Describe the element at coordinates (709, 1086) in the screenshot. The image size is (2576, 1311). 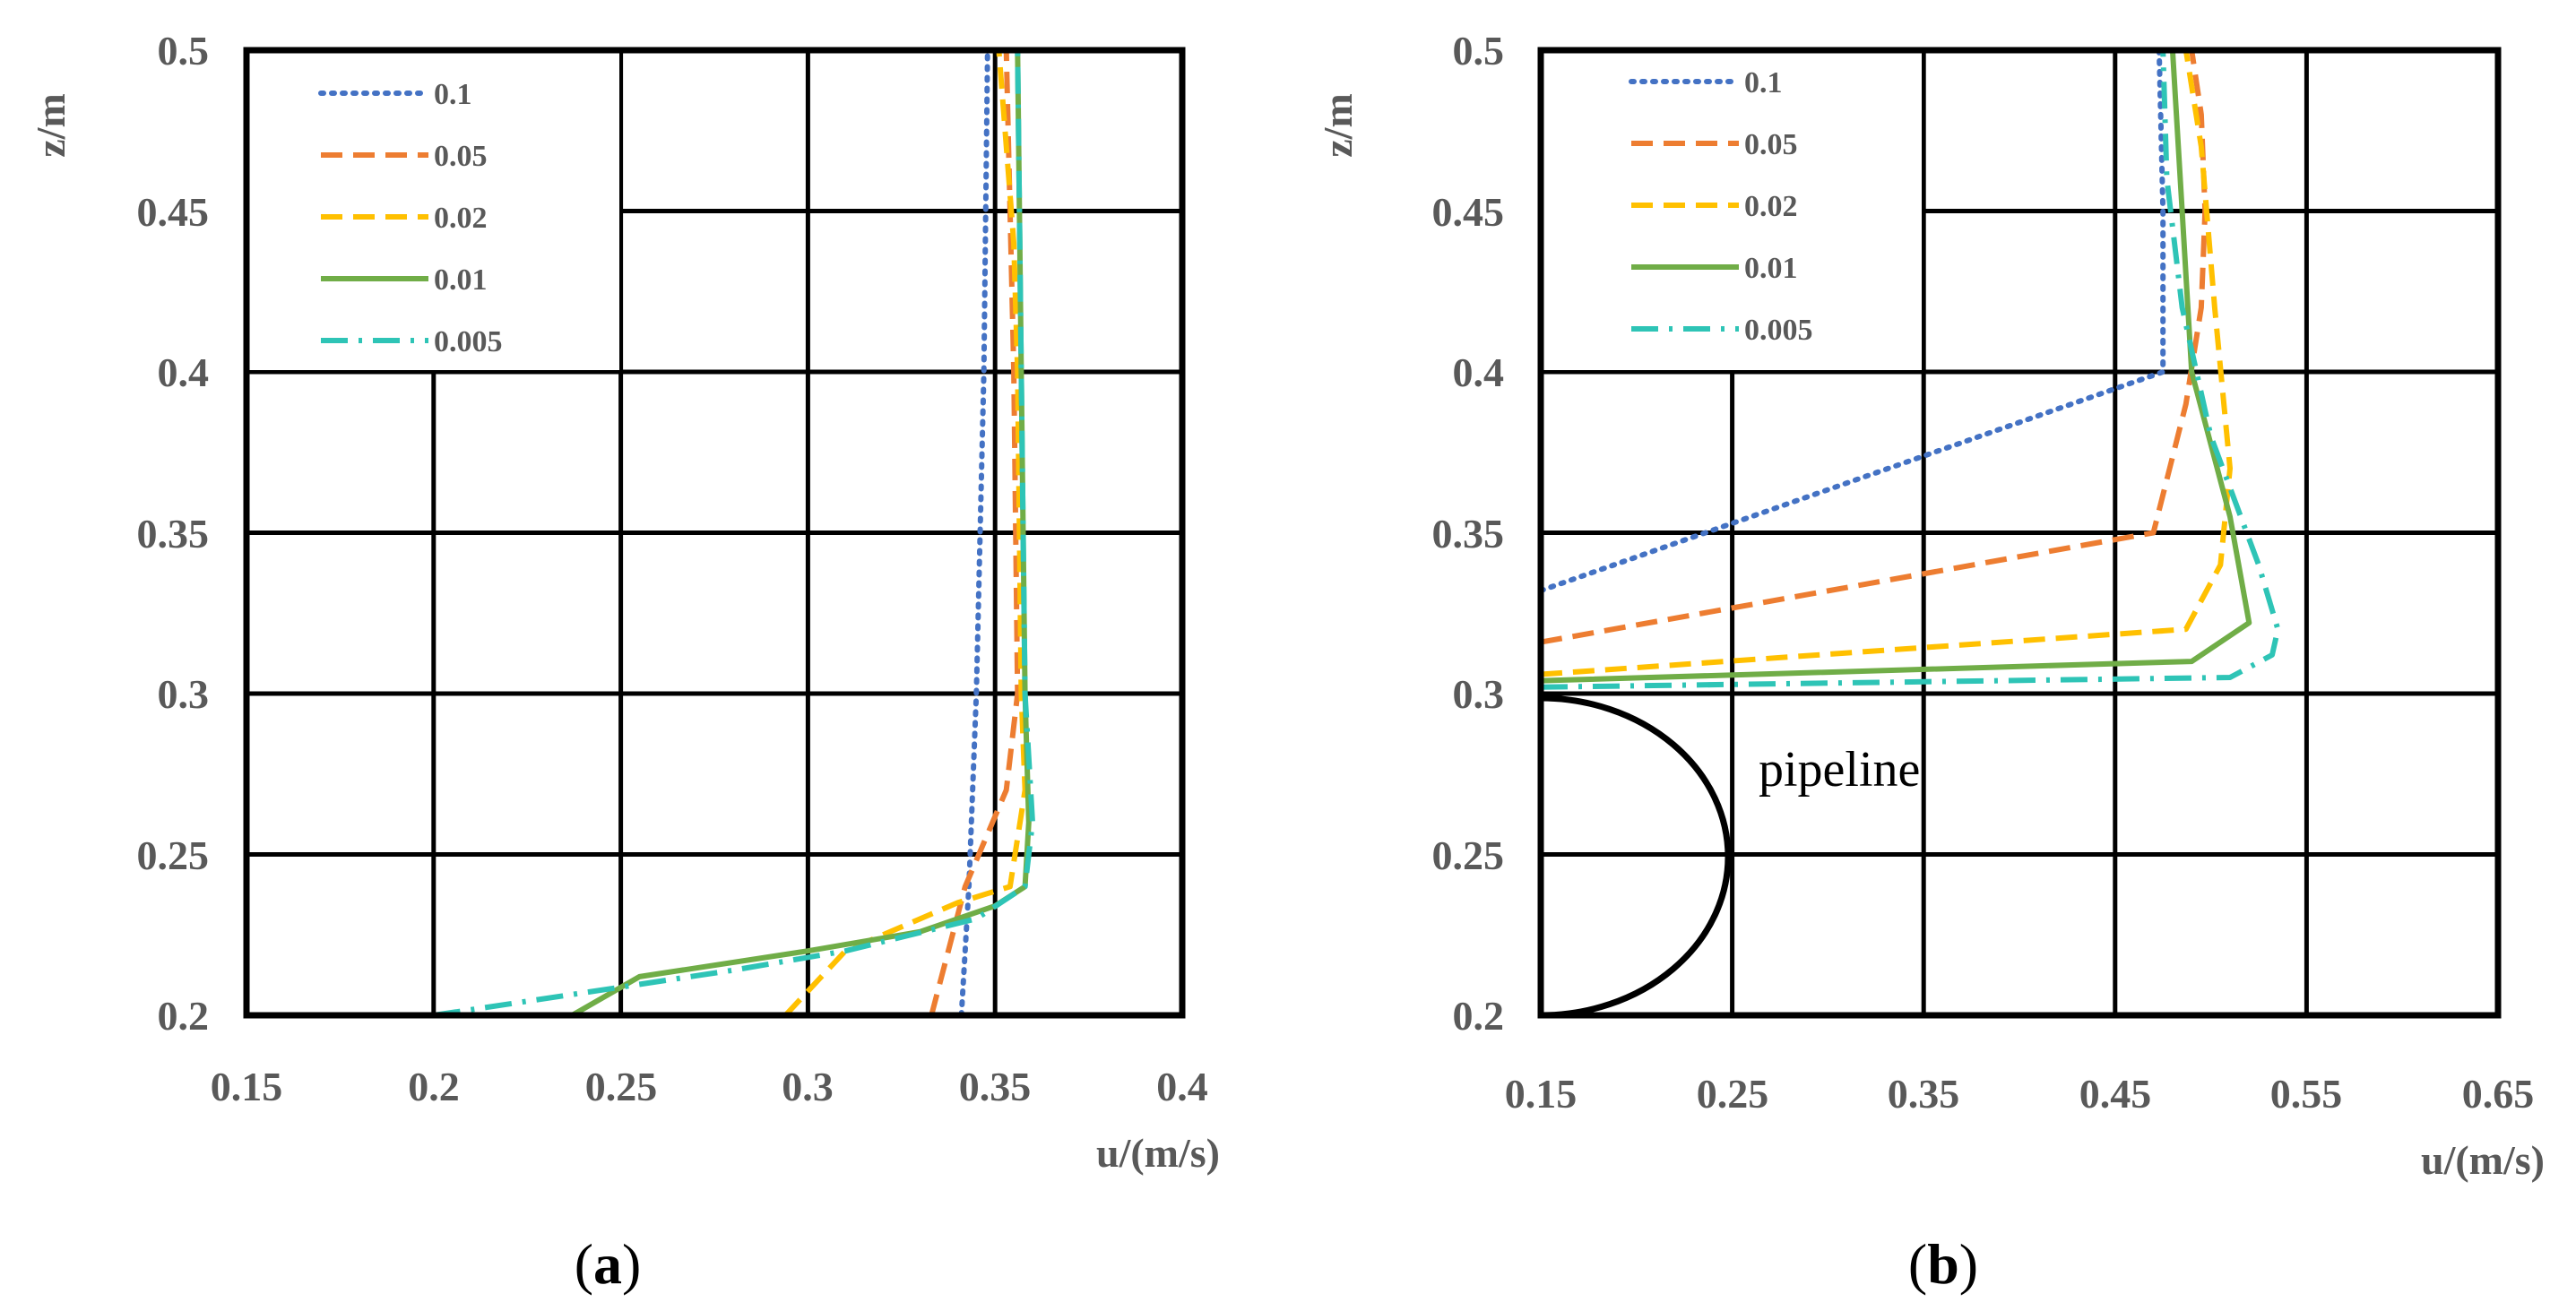
I see `chart-a-x-ticks: 0.15 0.2 0.25 0.3 0.35 0.4` at that location.